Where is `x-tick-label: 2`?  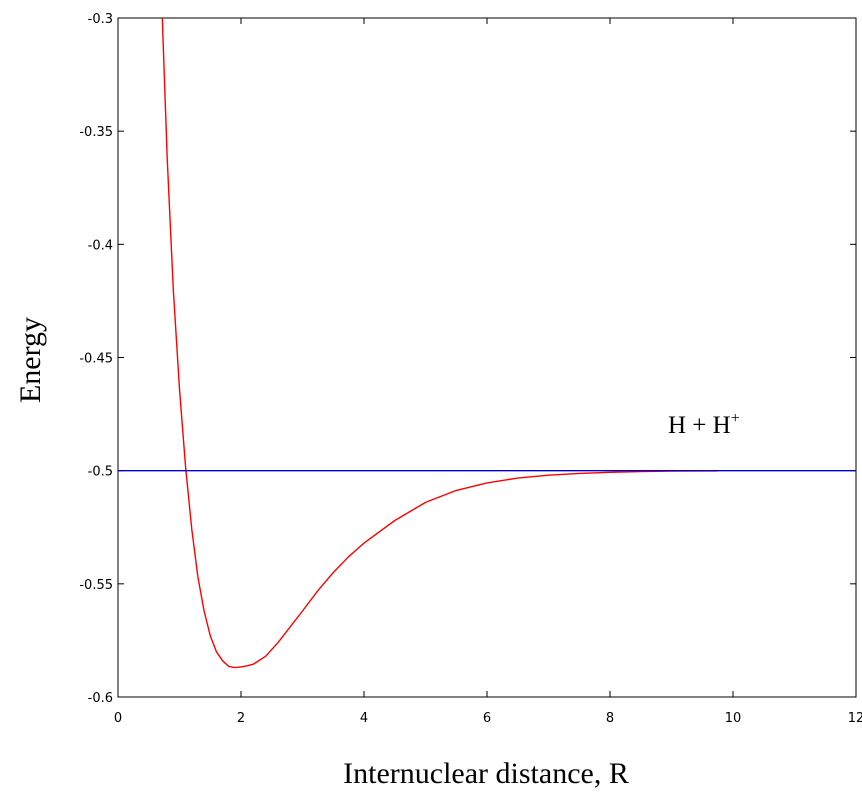 x-tick-label: 2 is located at coordinates (241, 718).